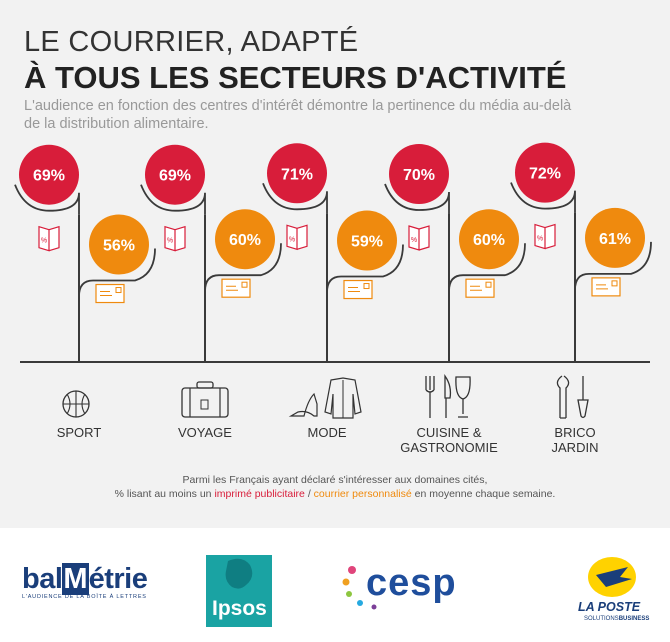 This screenshot has width=670, height=642. Describe the element at coordinates (448, 432) in the screenshot. I see `category-label: CUISINE &` at that location.